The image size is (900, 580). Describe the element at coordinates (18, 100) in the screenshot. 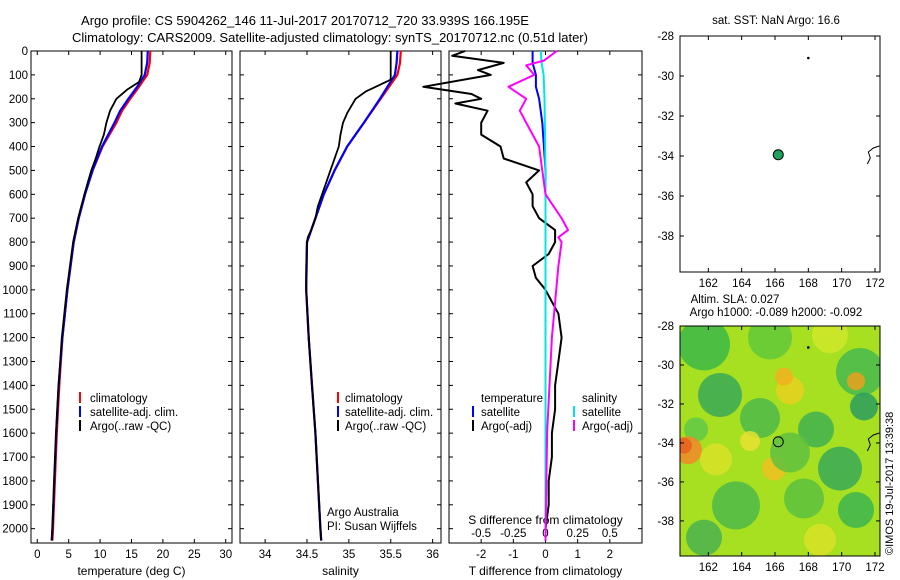

I see `y-tick-label: 200` at that location.